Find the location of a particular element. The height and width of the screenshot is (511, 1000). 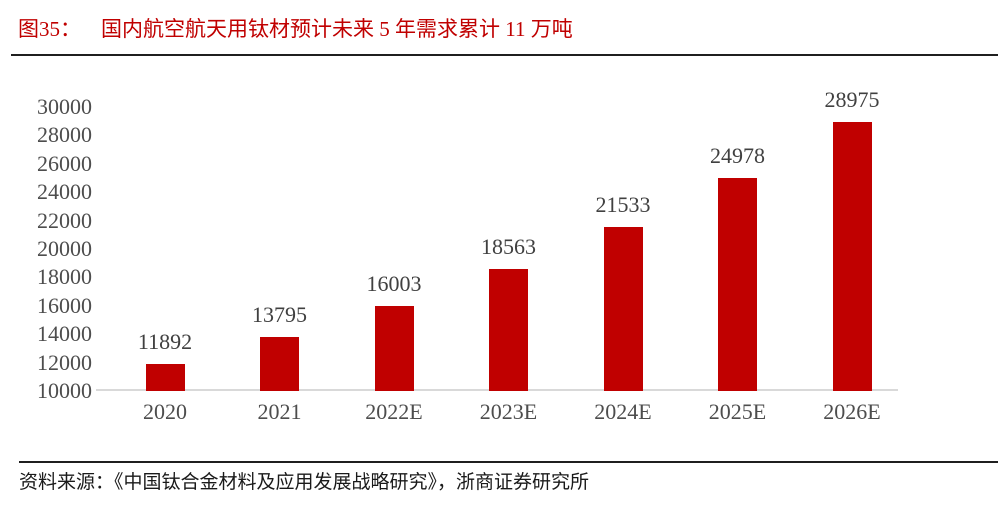

x-axis-category-label: 2021 is located at coordinates (279, 411).